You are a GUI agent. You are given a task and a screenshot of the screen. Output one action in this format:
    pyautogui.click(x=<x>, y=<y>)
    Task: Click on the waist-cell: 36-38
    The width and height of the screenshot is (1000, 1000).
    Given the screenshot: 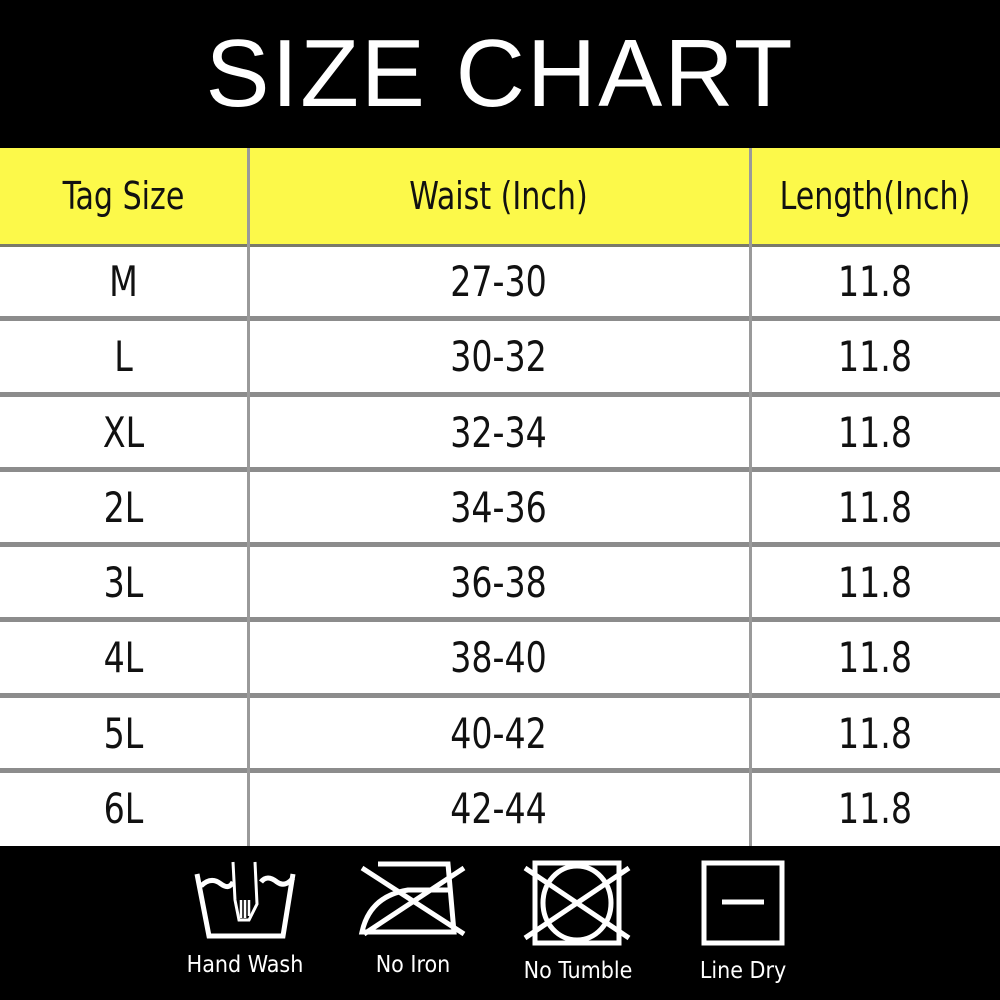 What is the action you would take?
    pyautogui.click(x=498, y=583)
    